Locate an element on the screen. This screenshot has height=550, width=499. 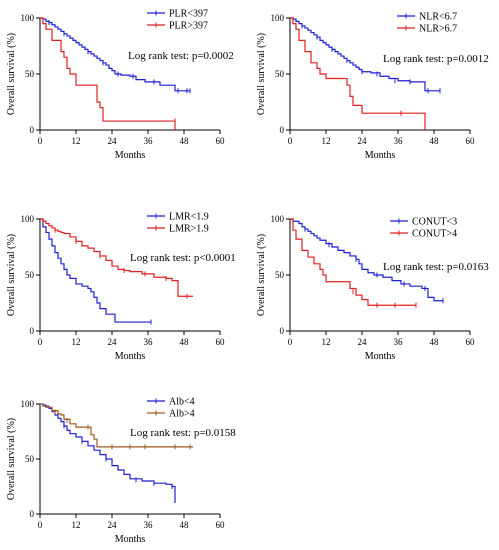
legend-label: NLR<6.7 is located at coordinates (438, 17).